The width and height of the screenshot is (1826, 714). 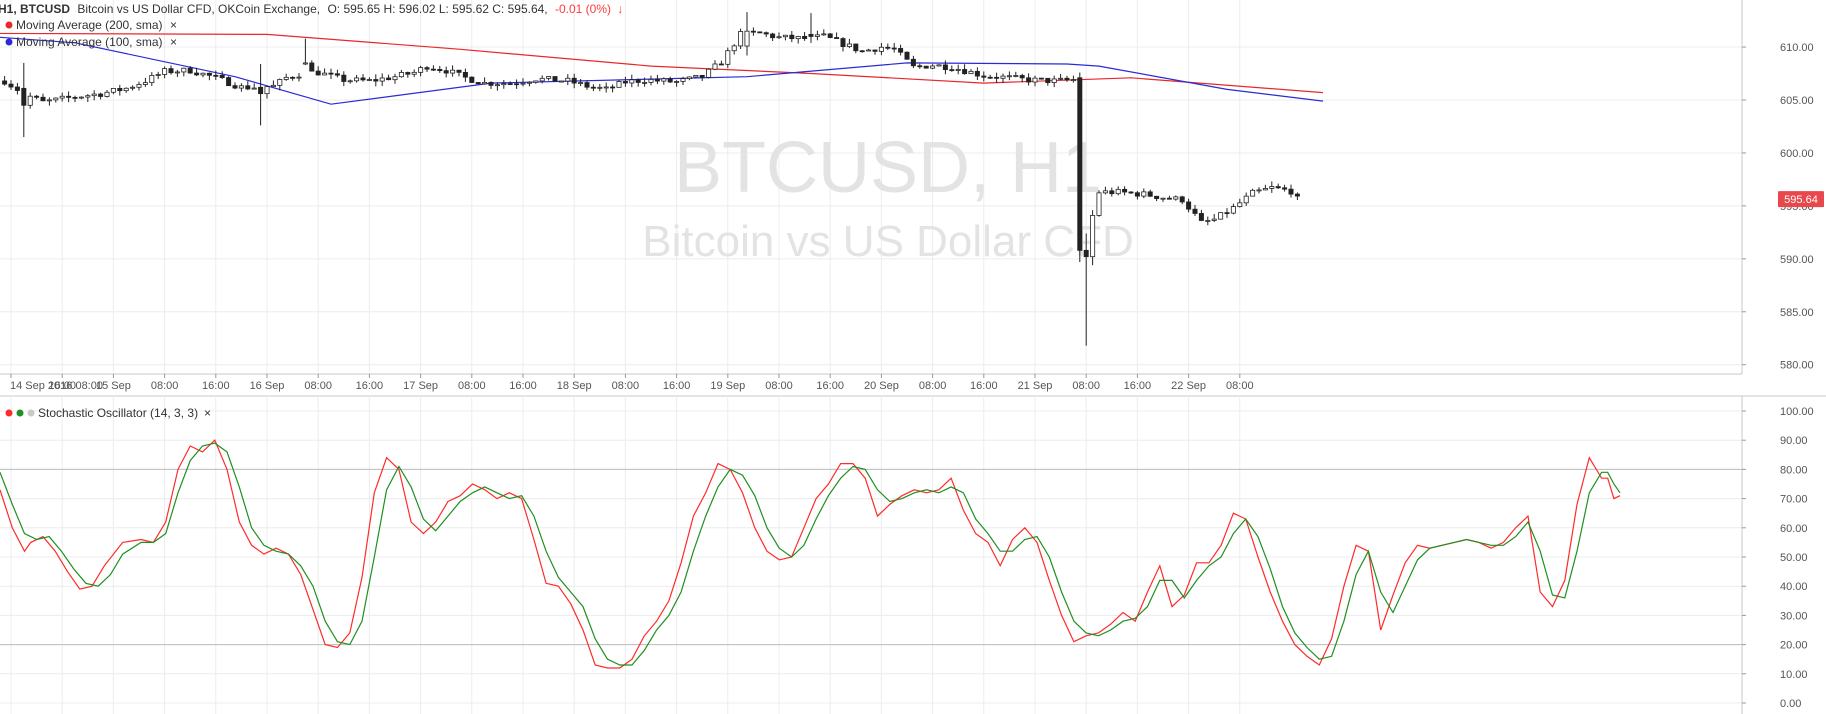 I want to click on legend-ma100: Moving Average (100, sma) ×, so click(x=91, y=42).